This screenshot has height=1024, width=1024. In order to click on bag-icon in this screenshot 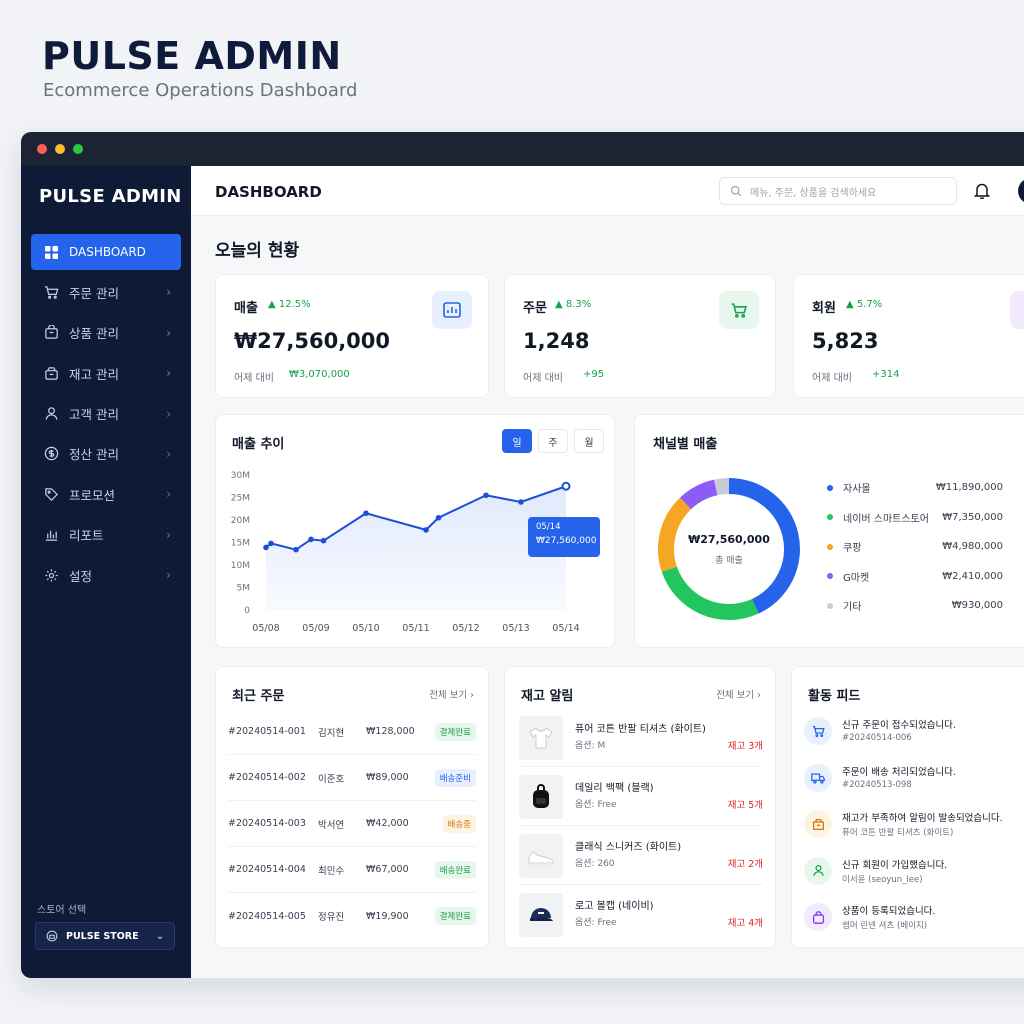, I will do `click(818, 917)`.